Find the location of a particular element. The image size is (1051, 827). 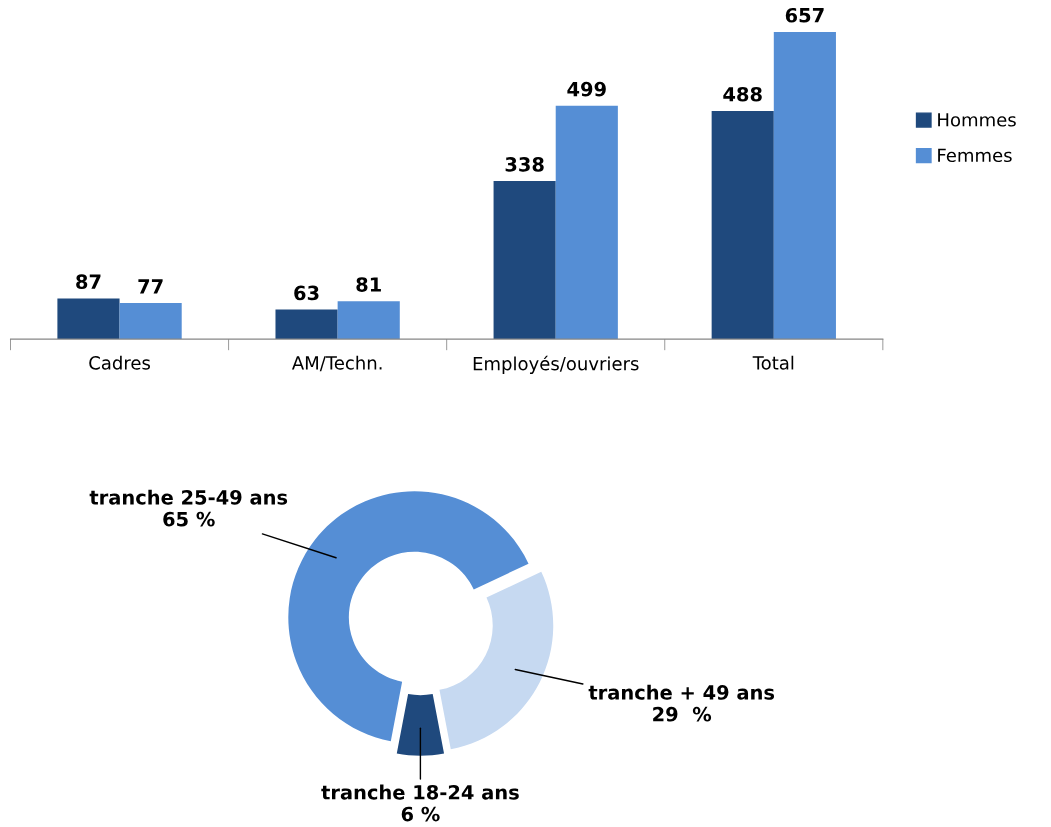

slice-label: tranche 25-49 ans is located at coordinates (188, 497).